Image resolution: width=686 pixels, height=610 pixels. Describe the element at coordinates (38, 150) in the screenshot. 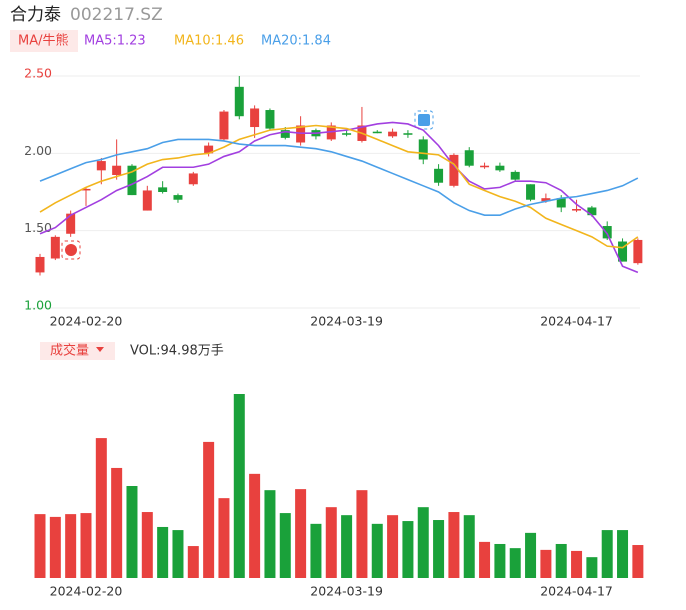

I see `y-tick-label: 2.00` at that location.